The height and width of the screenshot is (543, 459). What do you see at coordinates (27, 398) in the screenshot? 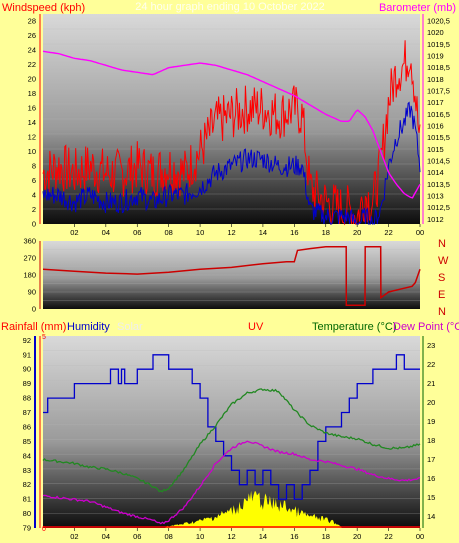
I see `humidity-tick-label: 88` at bounding box center [27, 398].